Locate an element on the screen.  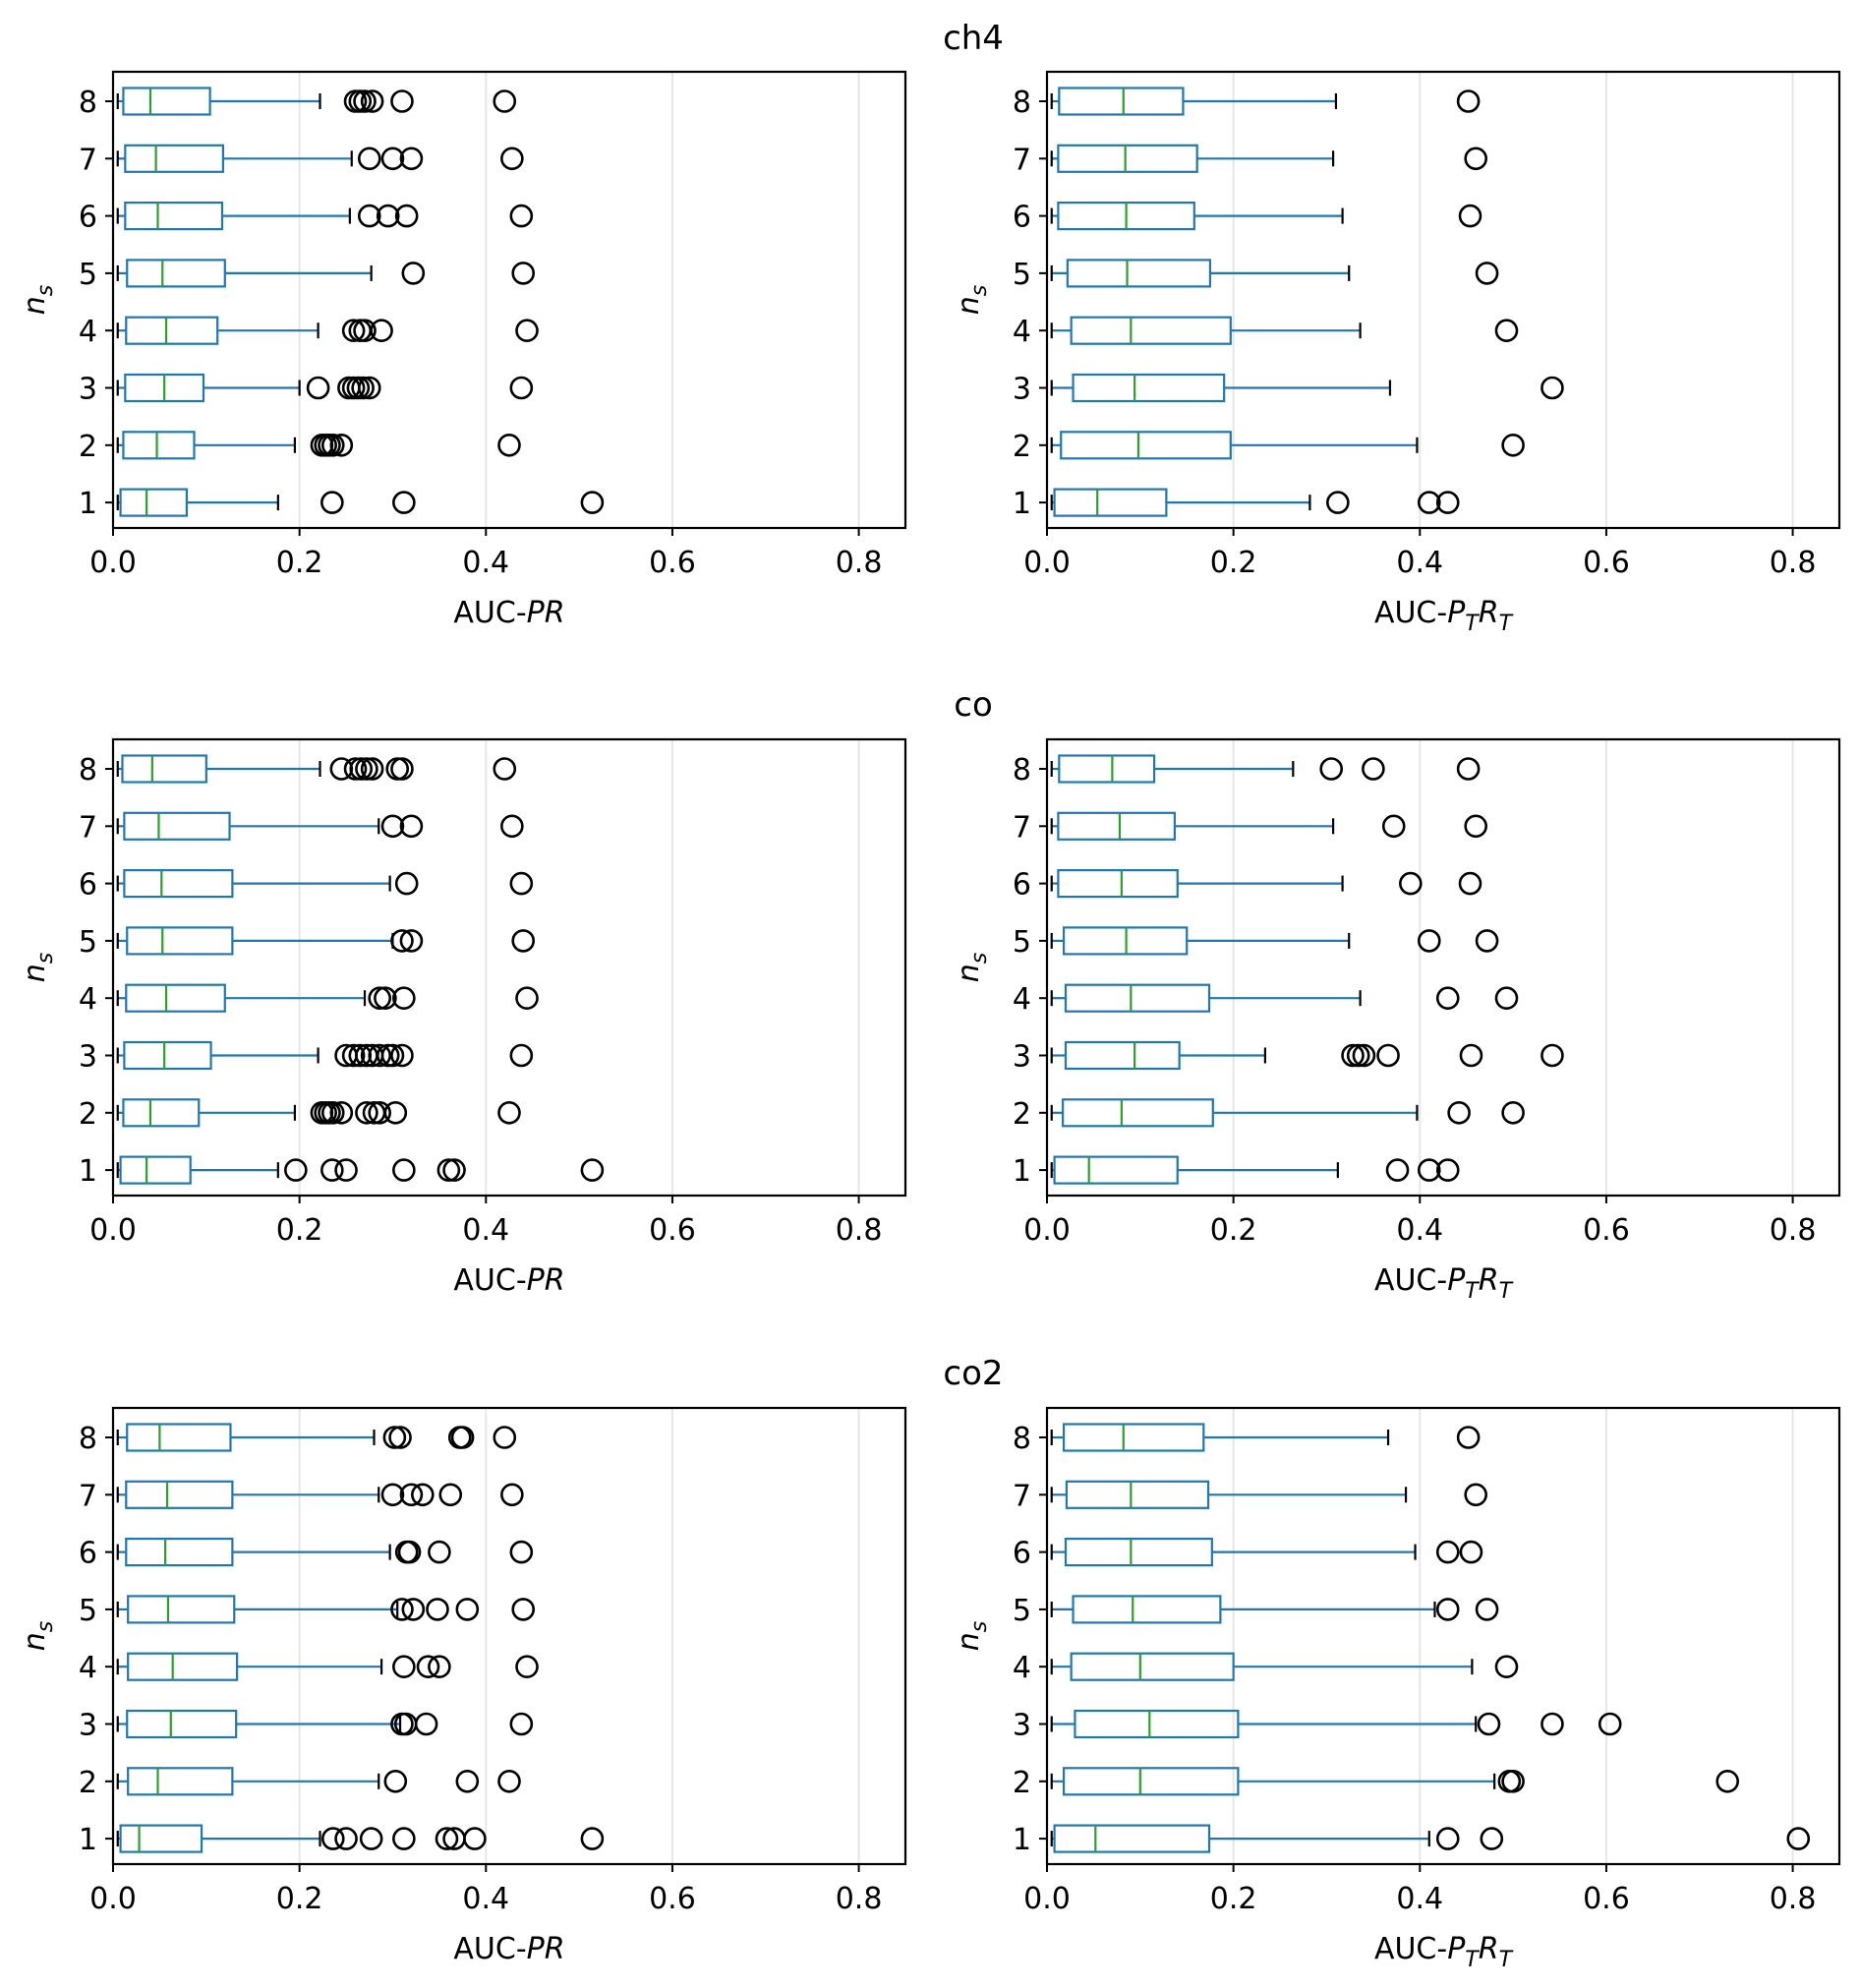
x-tick-label: 0.4 is located at coordinates (1419, 1230).